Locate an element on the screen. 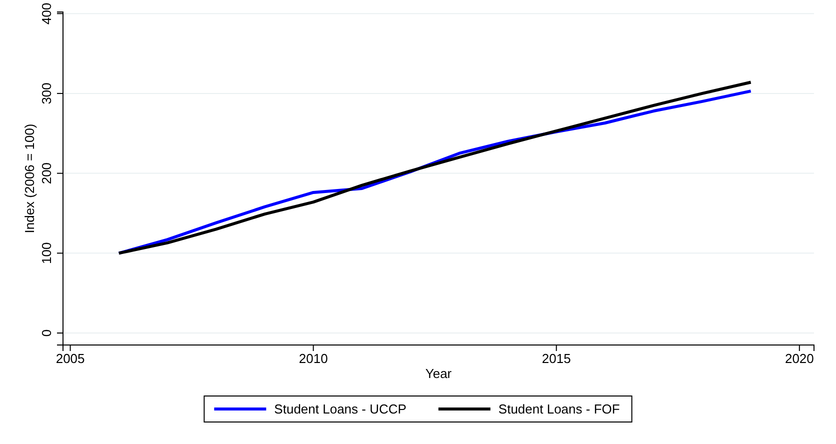  x-tick-label: 2005 is located at coordinates (70, 358).